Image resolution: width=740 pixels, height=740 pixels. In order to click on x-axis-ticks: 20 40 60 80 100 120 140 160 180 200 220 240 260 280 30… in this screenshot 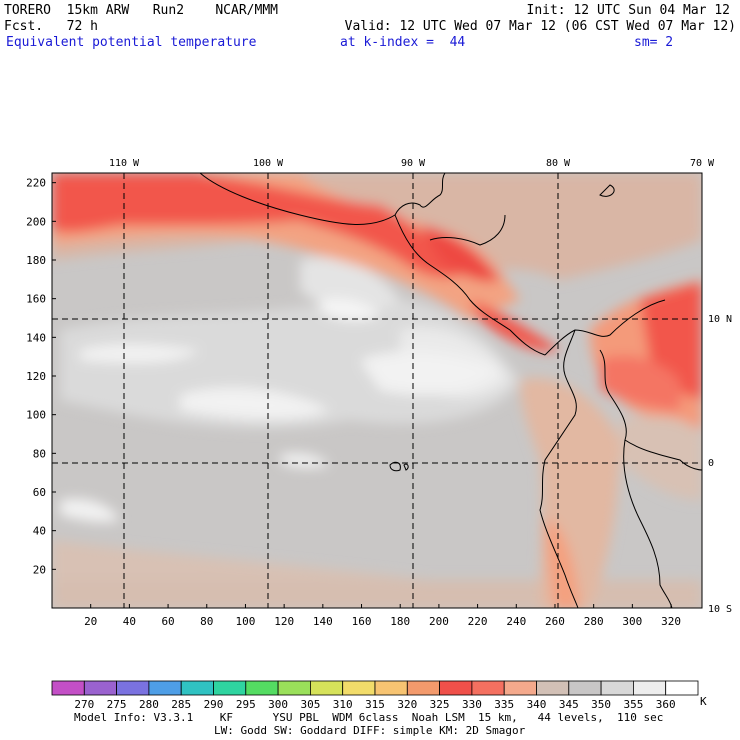, I will do `click(382, 616)`.